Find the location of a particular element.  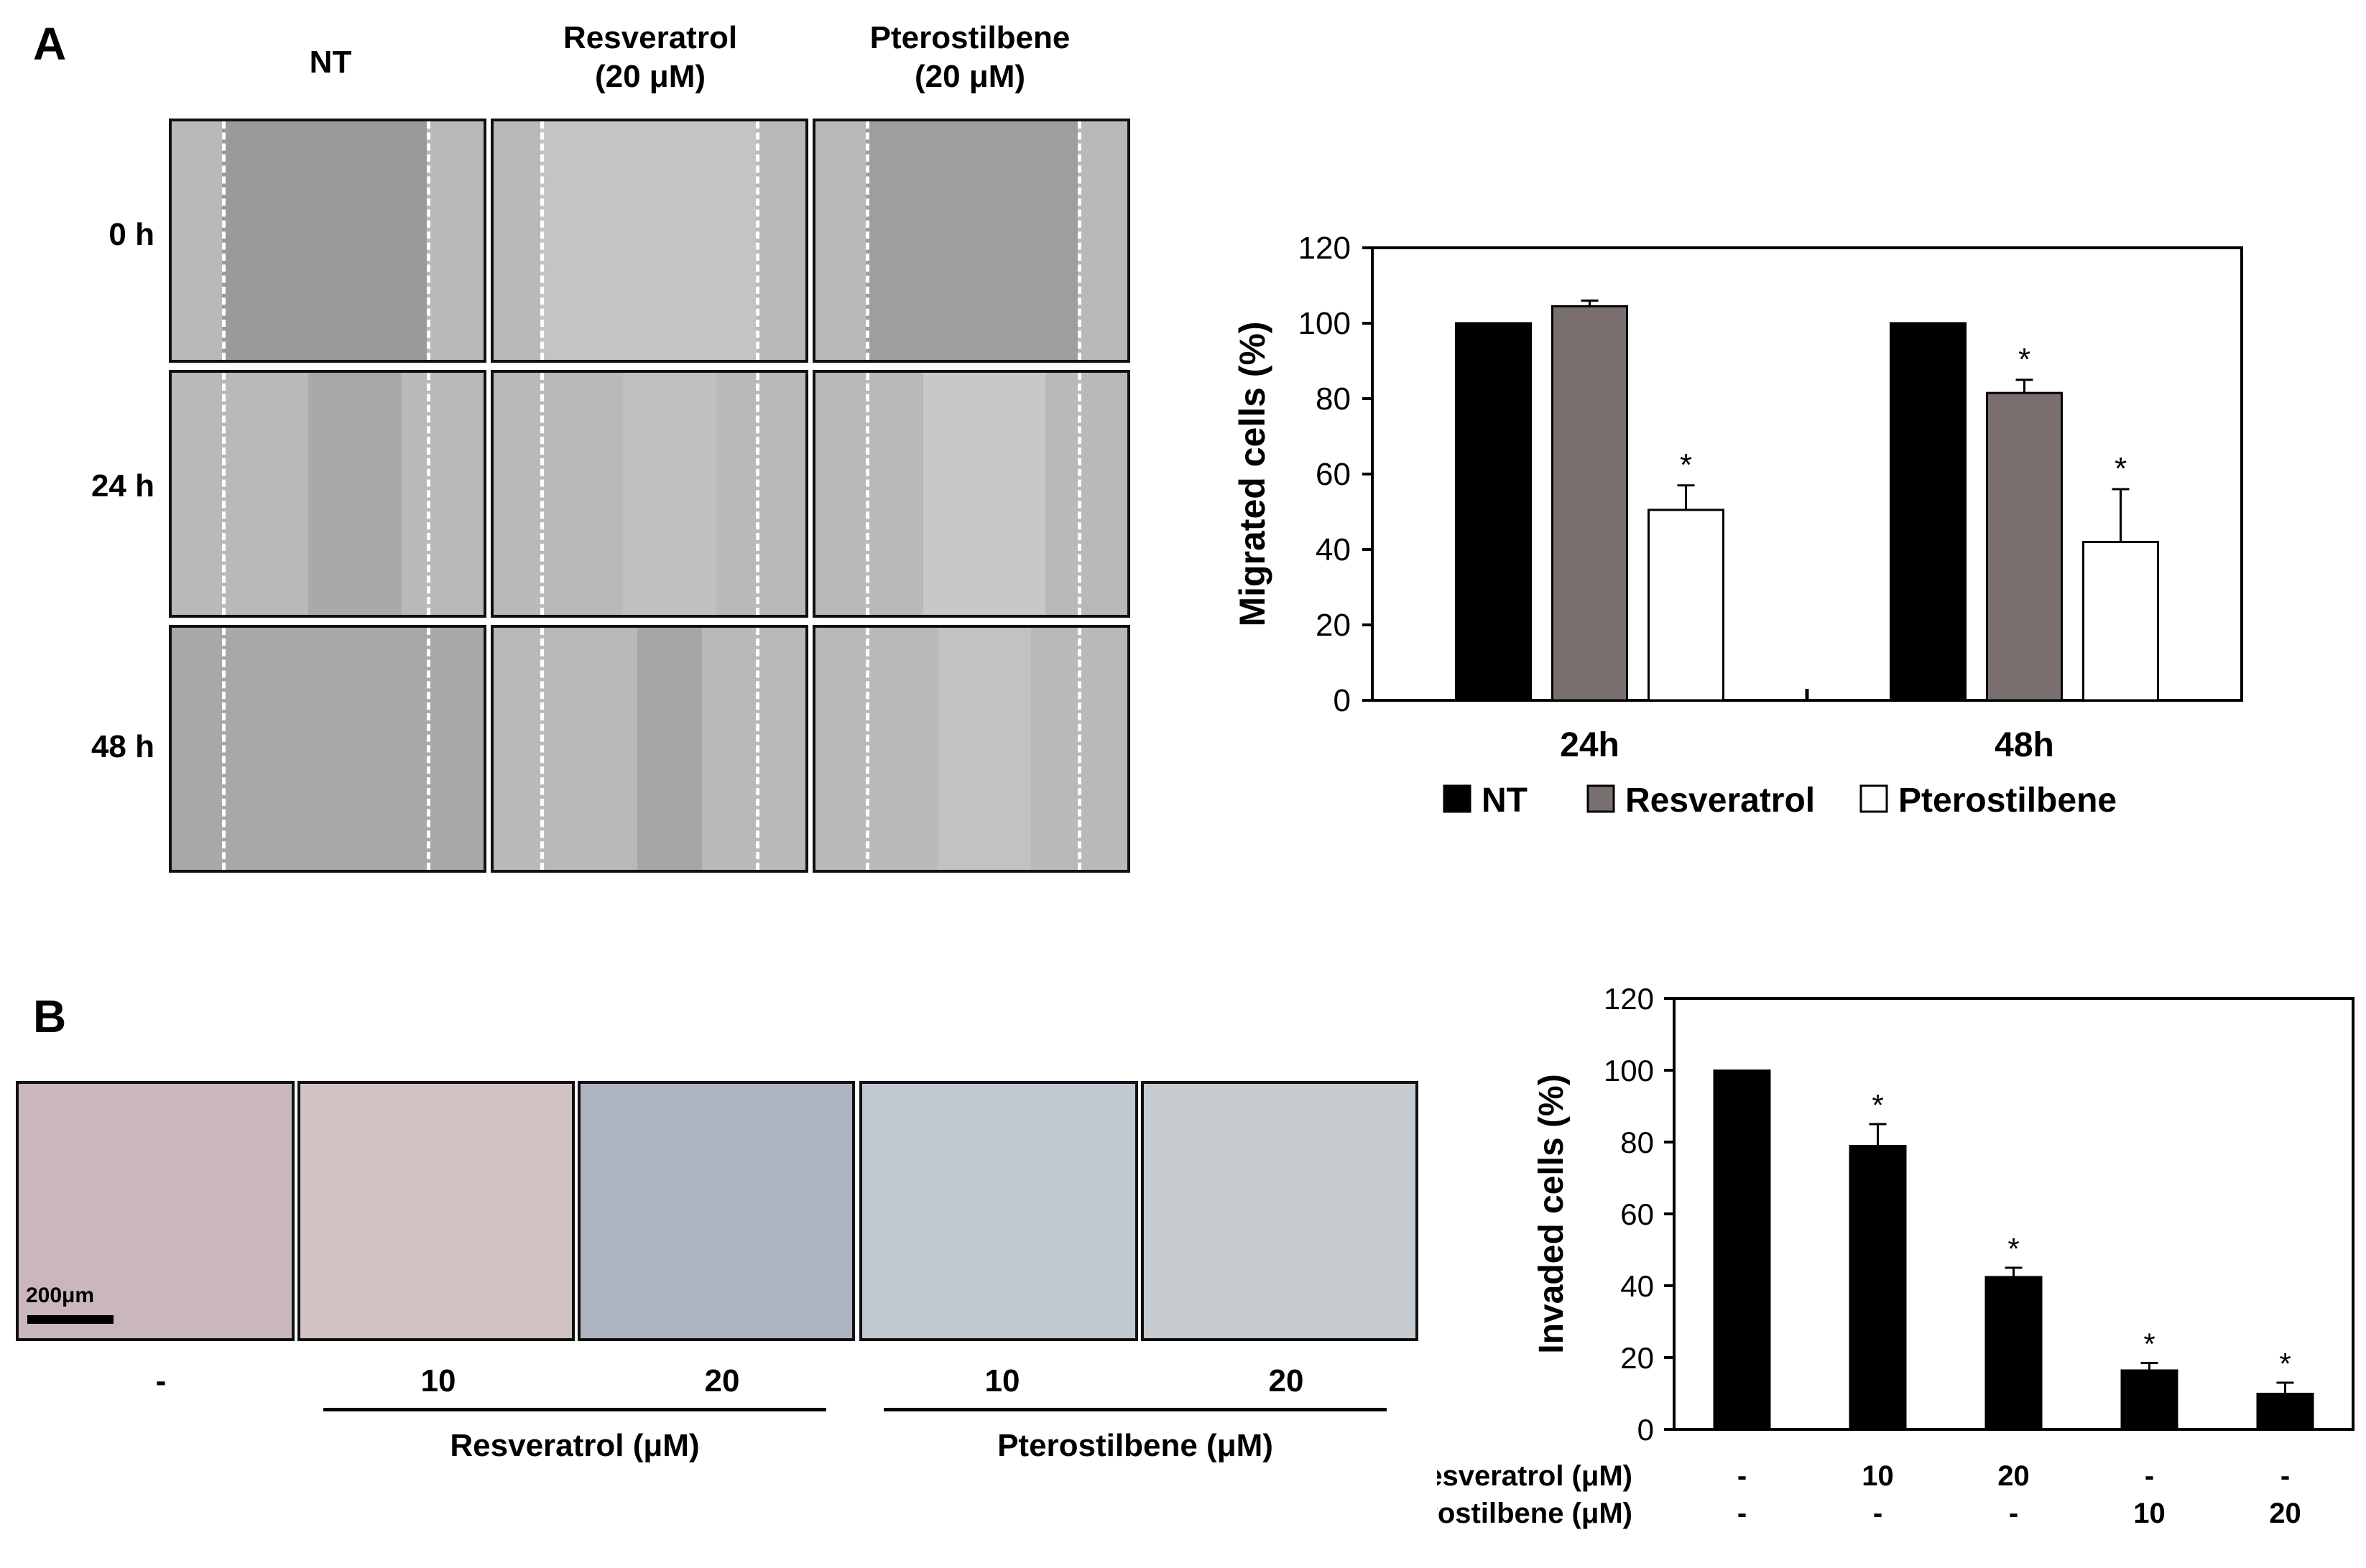

micrograph-nt-24h is located at coordinates (327, 494).